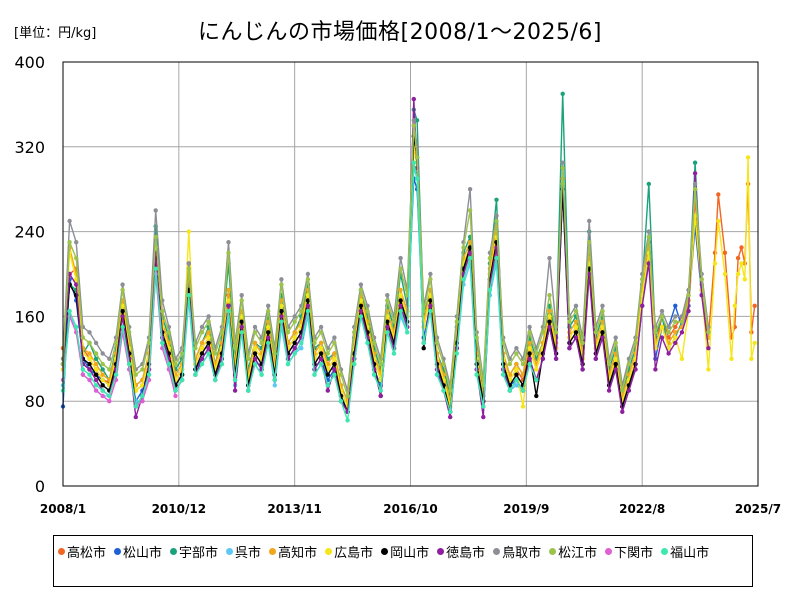 The image size is (800, 600). I want to click on legend-label: 鳥取市, so click(522, 553).